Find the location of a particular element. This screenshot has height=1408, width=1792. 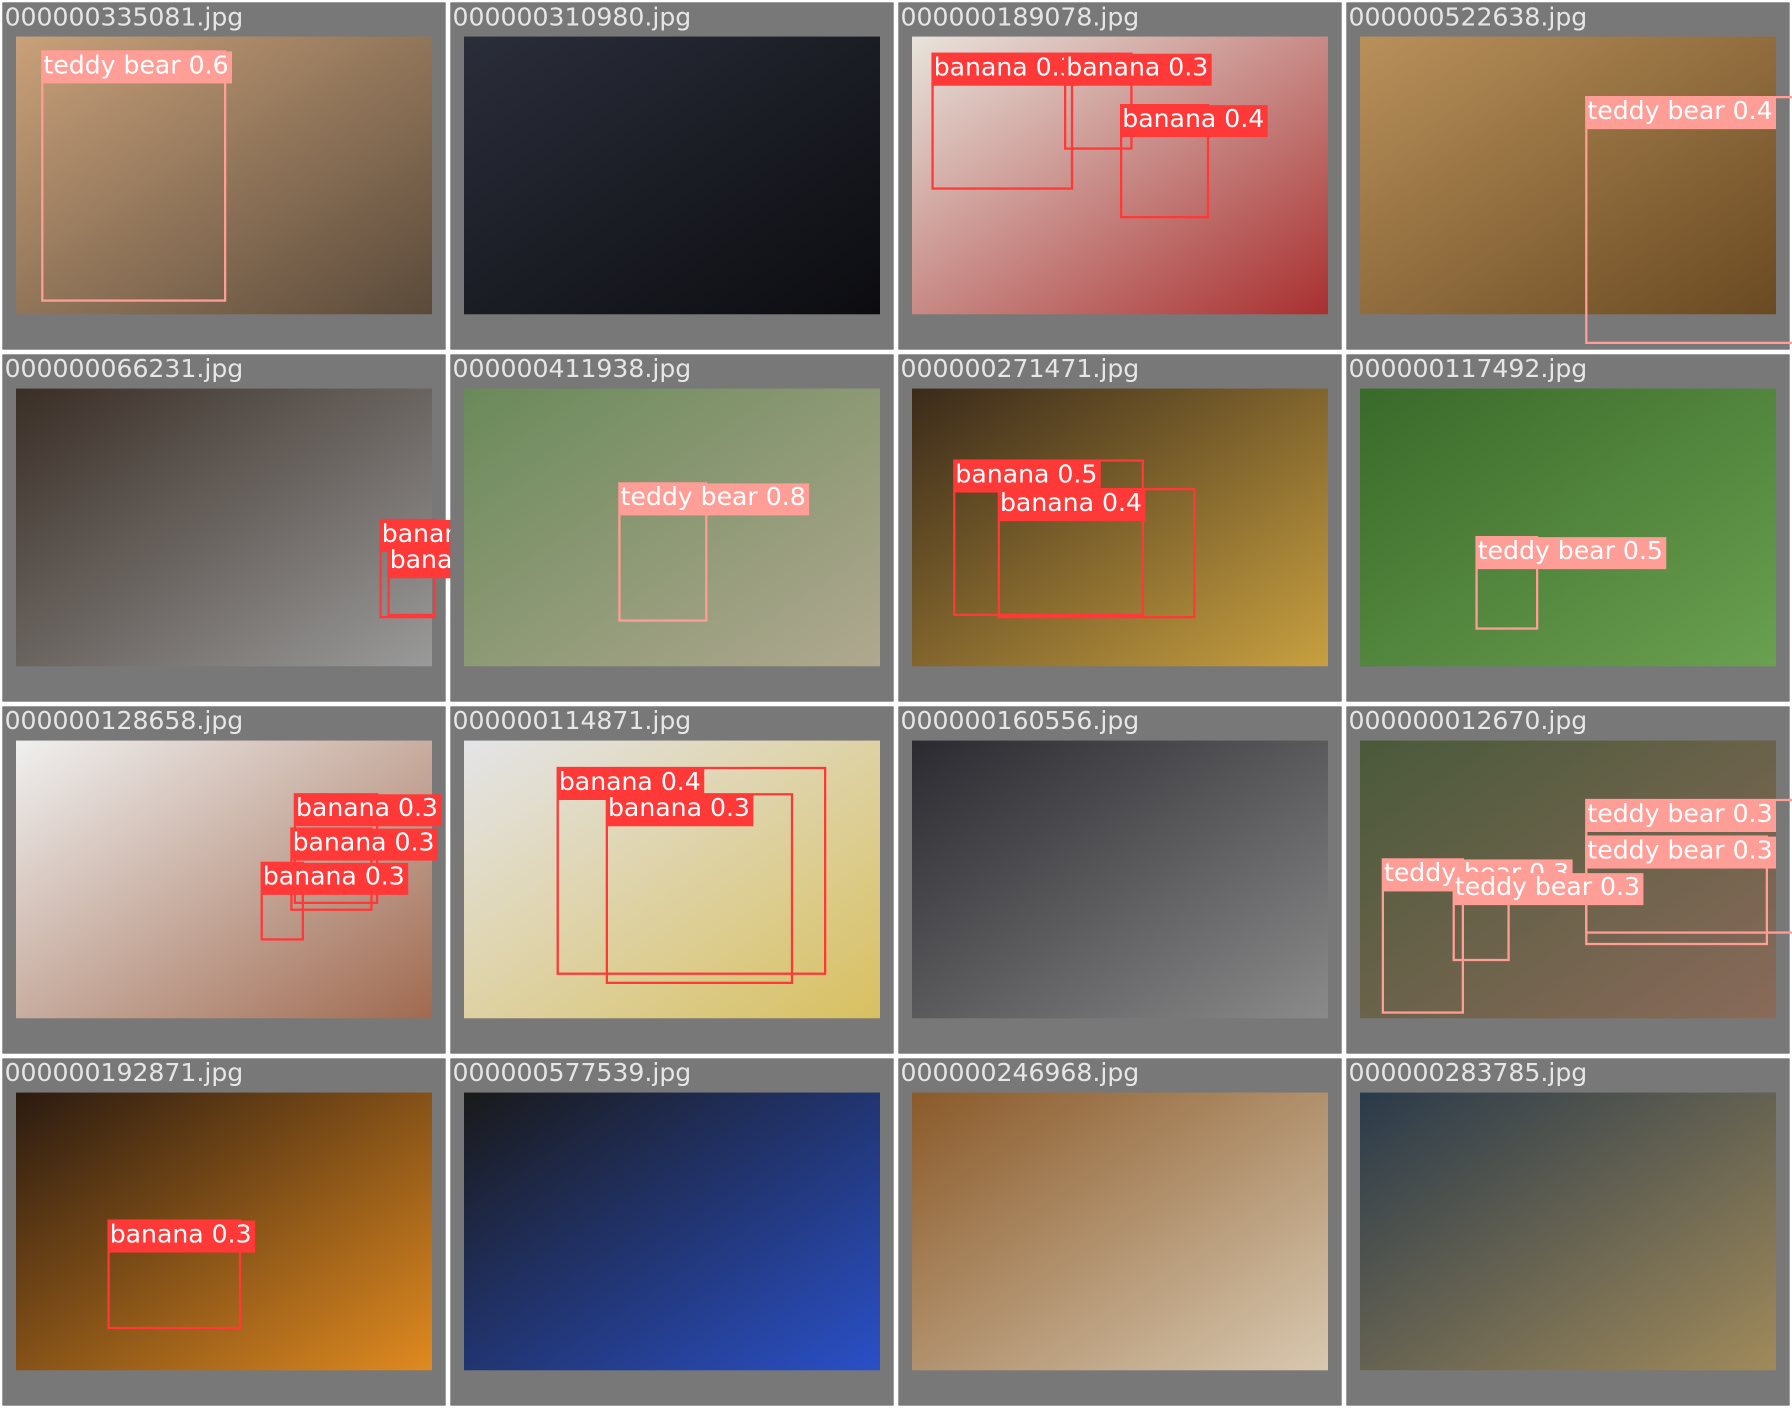

detections: teddy bear 0.5 is located at coordinates (1571, 583).